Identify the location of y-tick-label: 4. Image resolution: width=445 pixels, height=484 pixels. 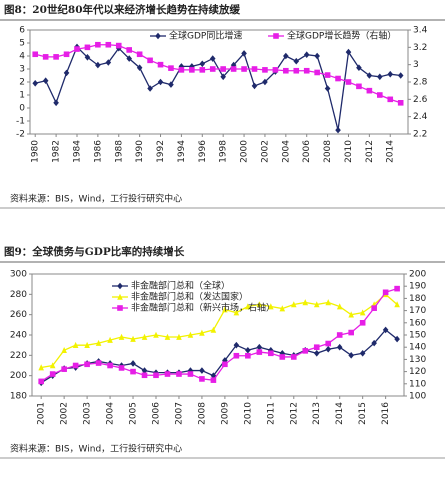
(22, 57).